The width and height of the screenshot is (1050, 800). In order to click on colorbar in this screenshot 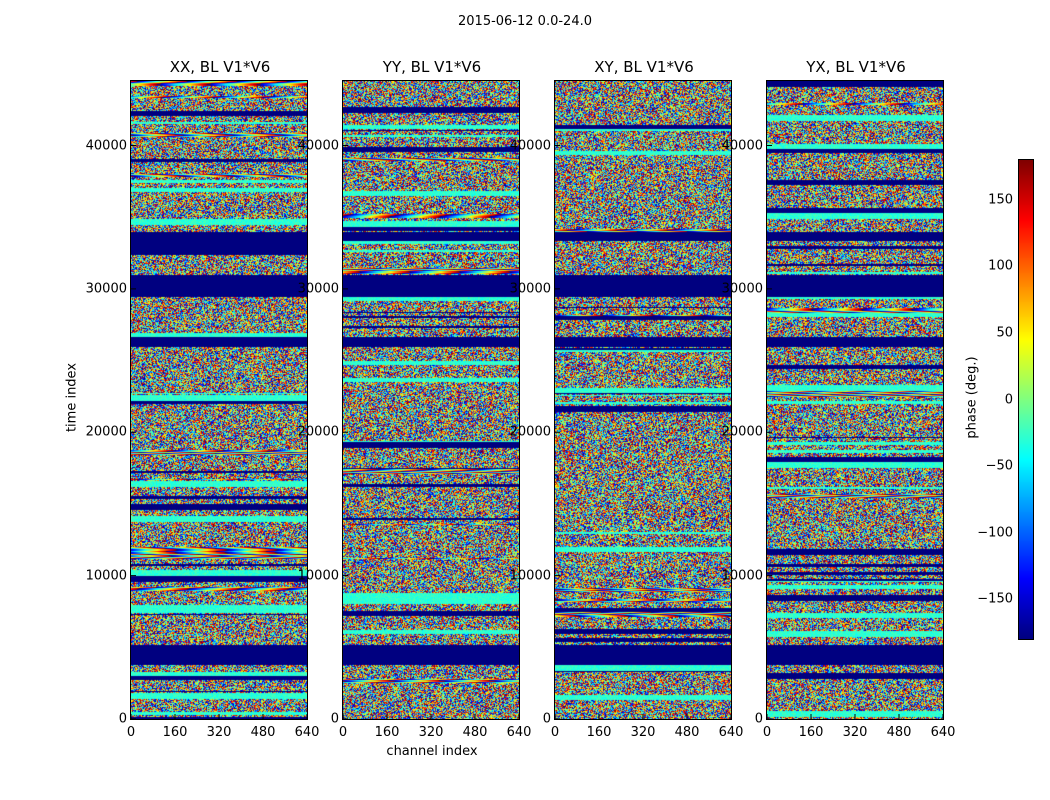, I will do `click(1026, 399)`.